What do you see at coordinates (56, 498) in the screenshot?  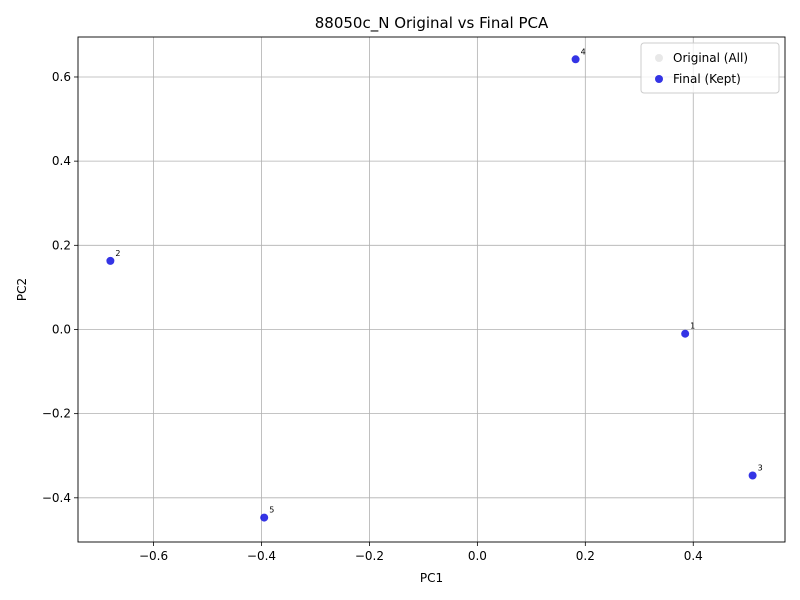 I see `y-tick-label: −0.4` at bounding box center [56, 498].